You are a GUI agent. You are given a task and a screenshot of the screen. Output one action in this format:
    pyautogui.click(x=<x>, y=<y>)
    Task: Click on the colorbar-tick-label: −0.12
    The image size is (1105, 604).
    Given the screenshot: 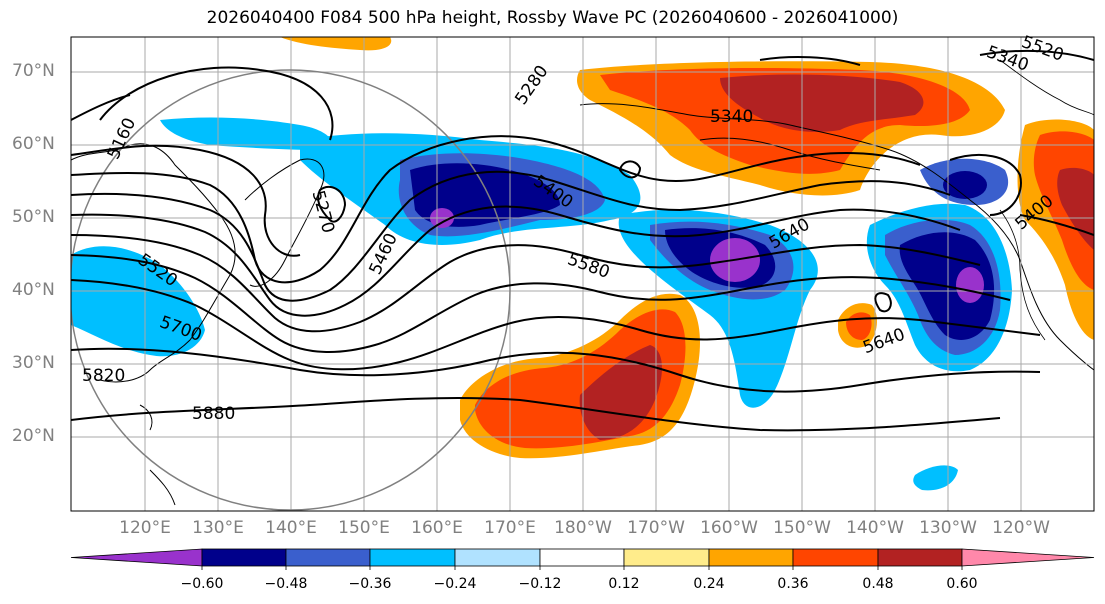 What is the action you would take?
    pyautogui.click(x=540, y=584)
    